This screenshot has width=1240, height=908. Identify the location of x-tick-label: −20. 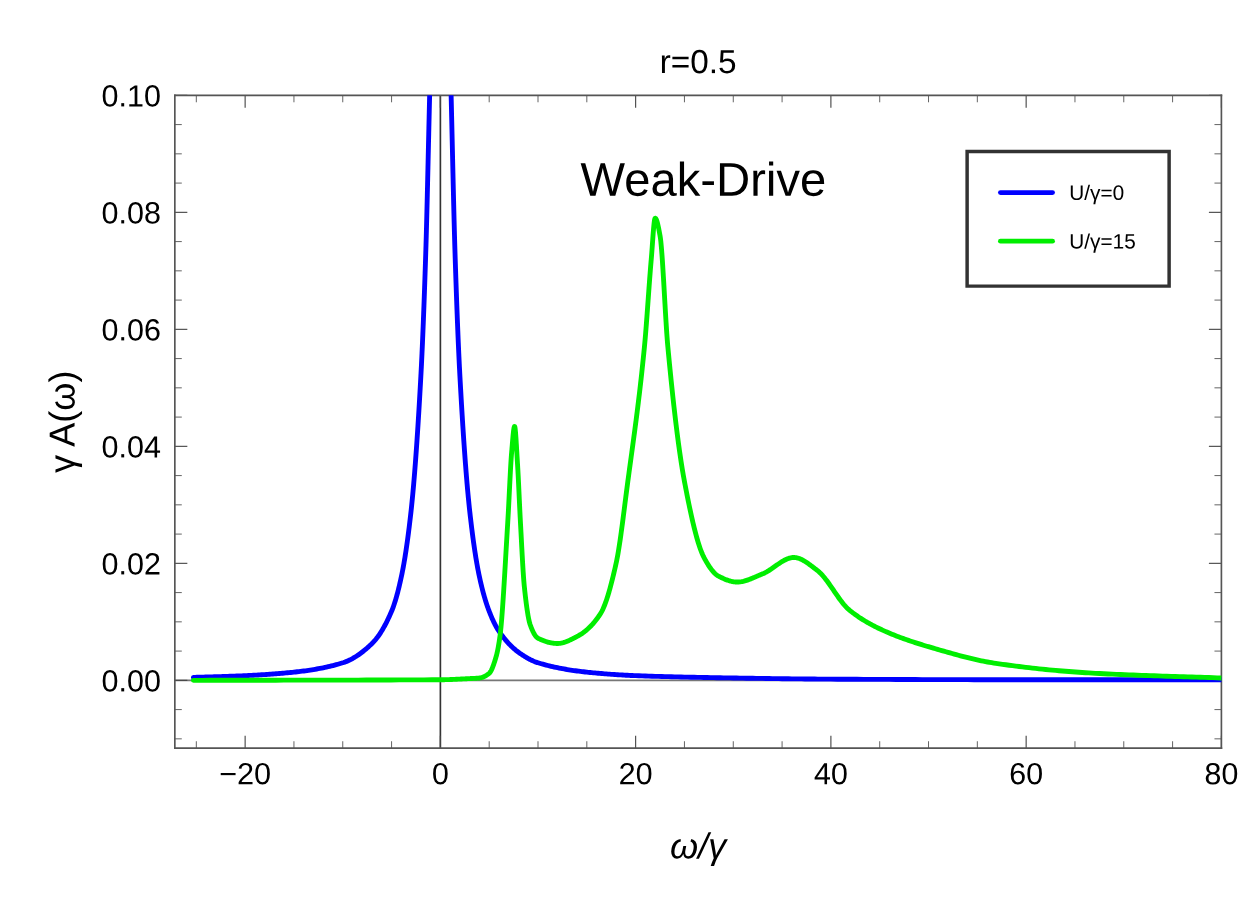
(245, 773).